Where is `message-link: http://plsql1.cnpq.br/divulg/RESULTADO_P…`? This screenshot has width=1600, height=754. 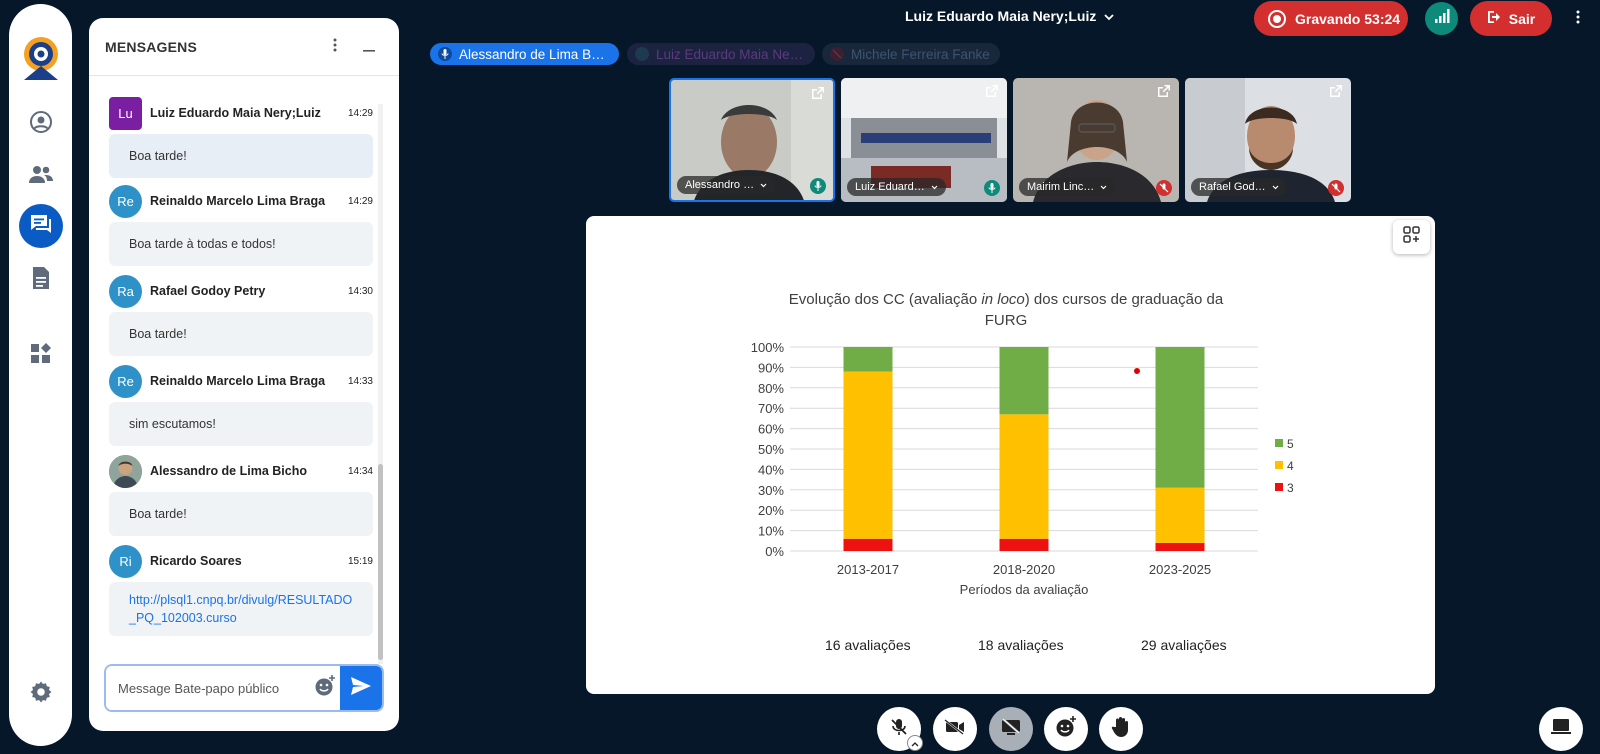
message-link: http://plsql1.cnpq.br/divulg/RESULTADO_P… is located at coordinates (241, 609).